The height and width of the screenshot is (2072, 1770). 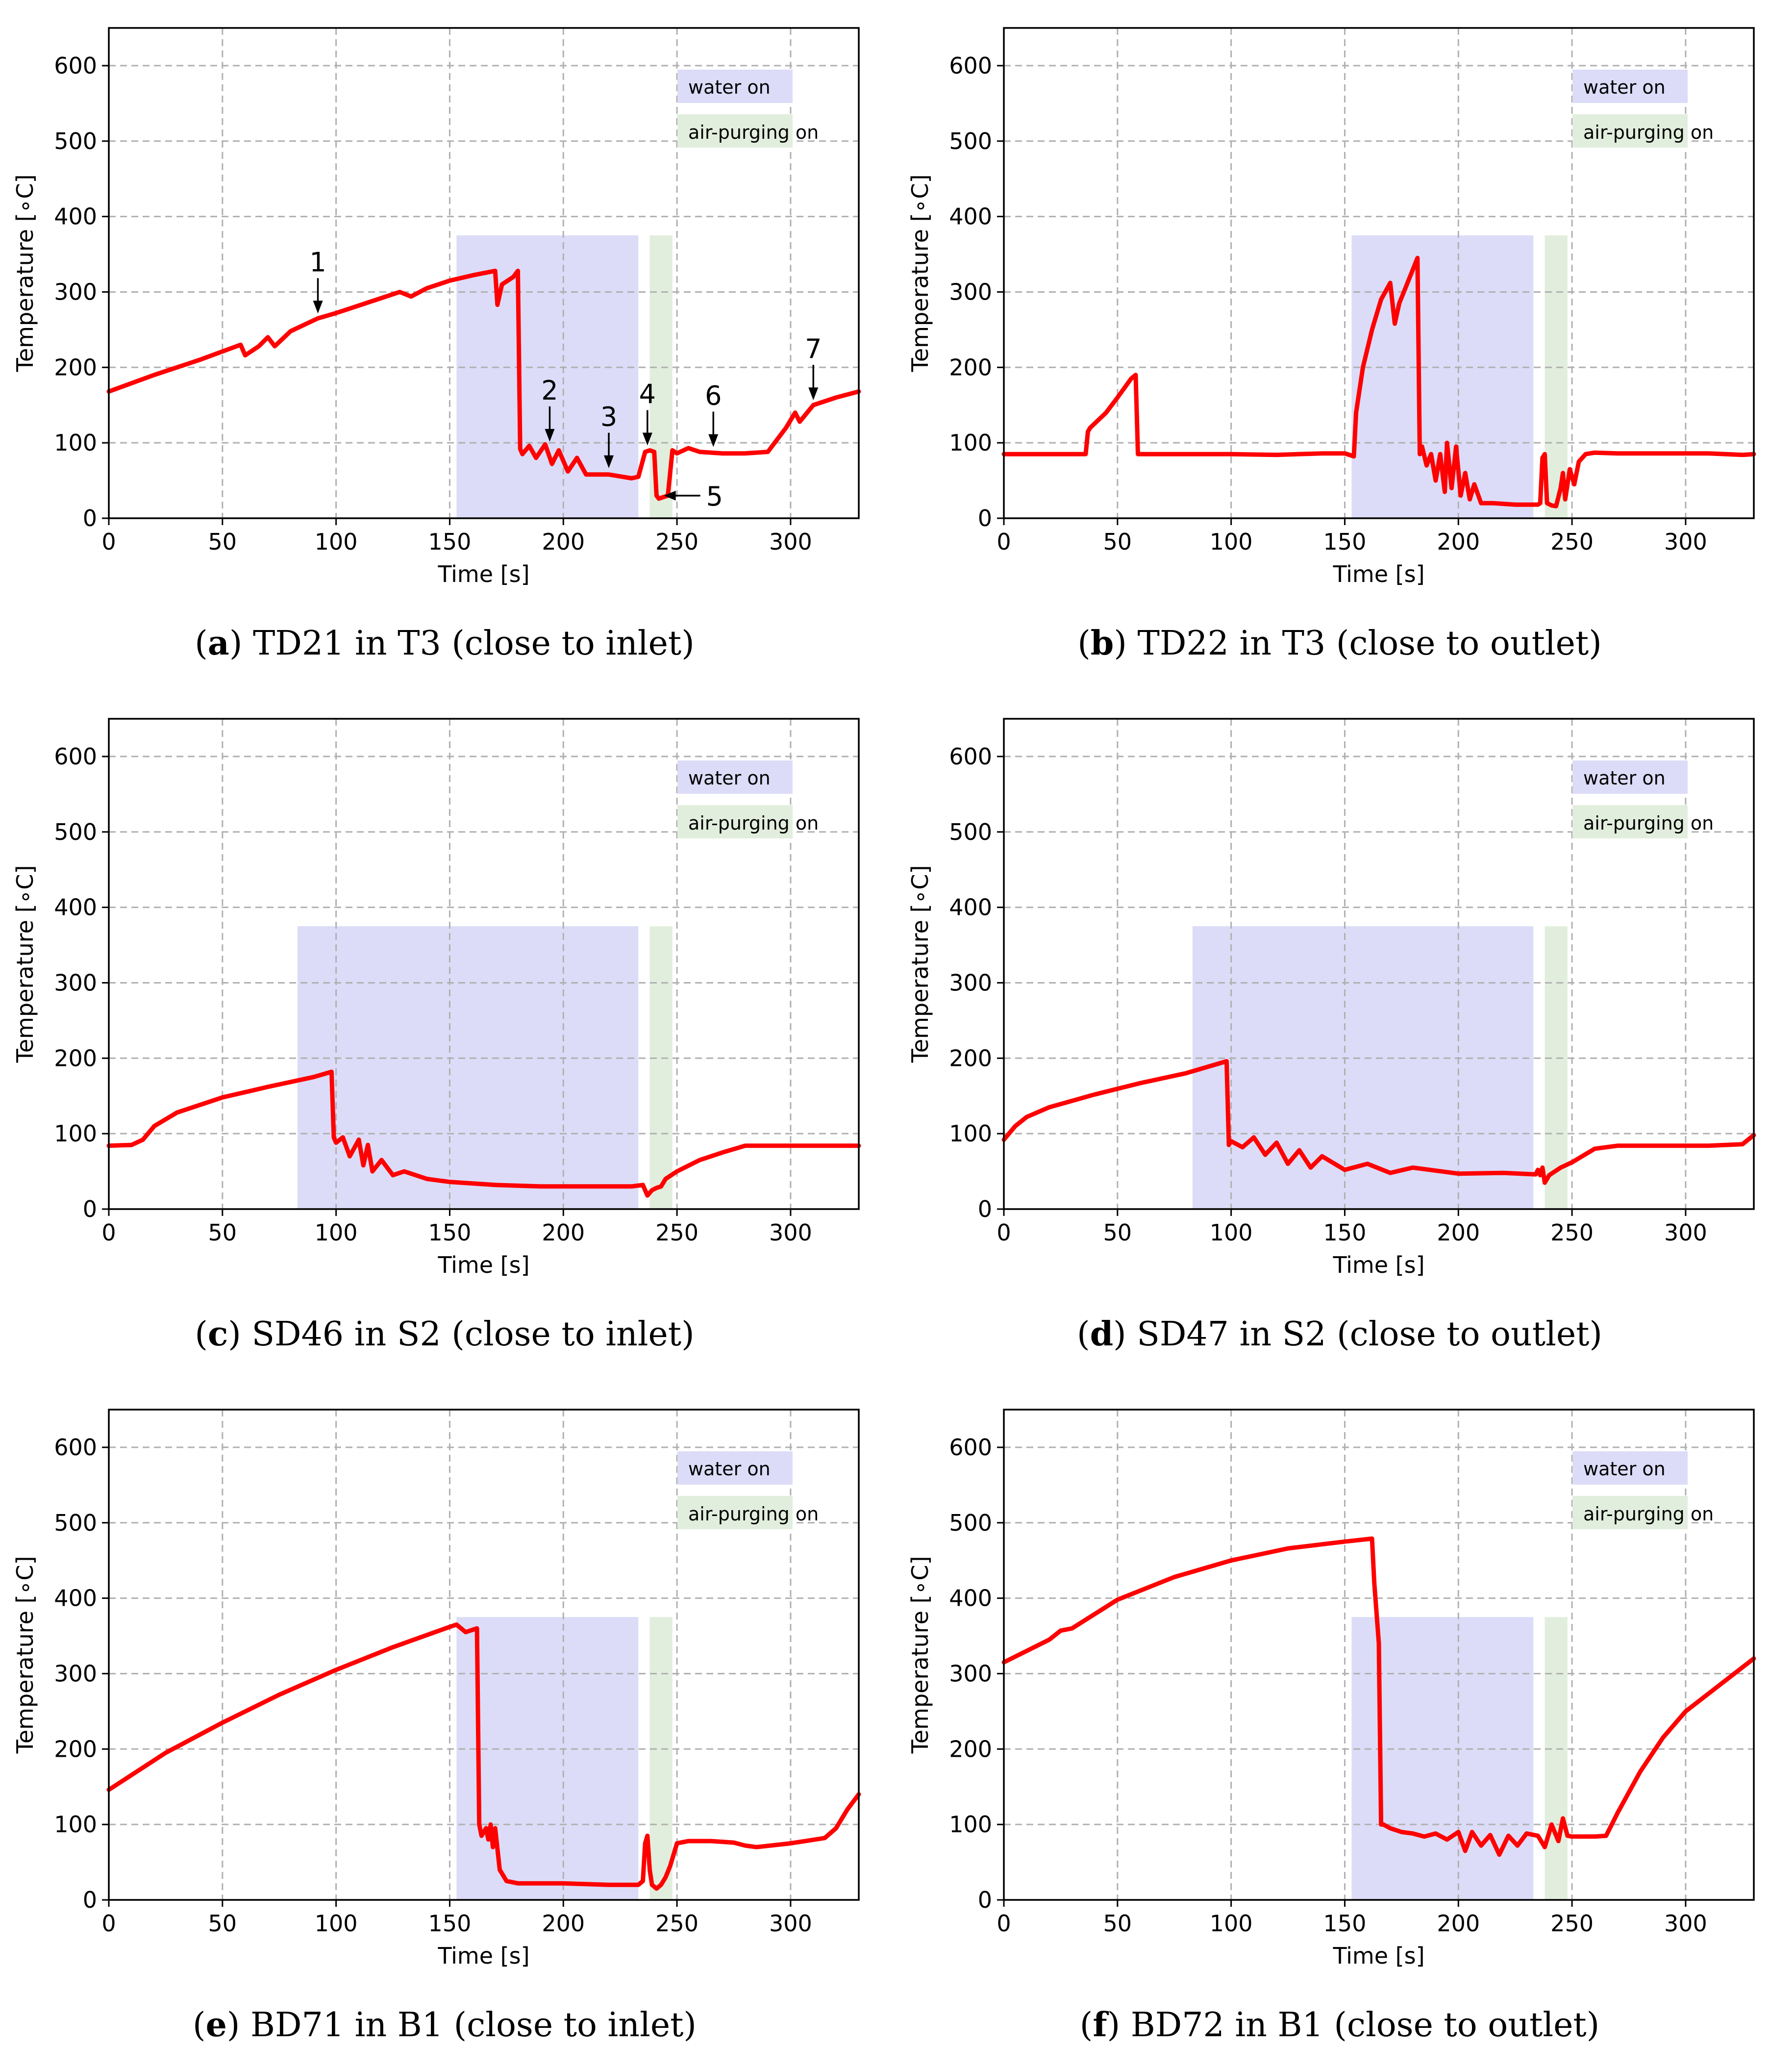 I want to click on caption-text: BD72 in B1 (close to outlet), so click(x=1360, y=2026).